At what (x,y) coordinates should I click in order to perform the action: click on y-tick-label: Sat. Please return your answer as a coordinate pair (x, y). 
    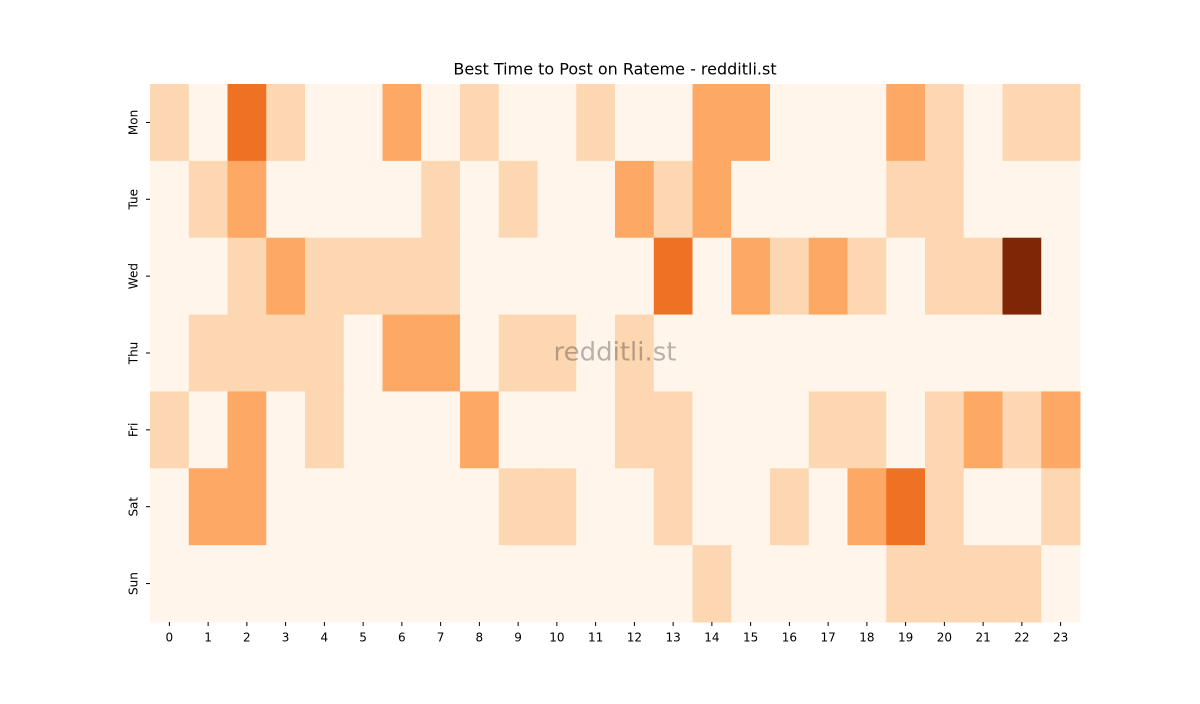
    Looking at the image, I should click on (134, 507).